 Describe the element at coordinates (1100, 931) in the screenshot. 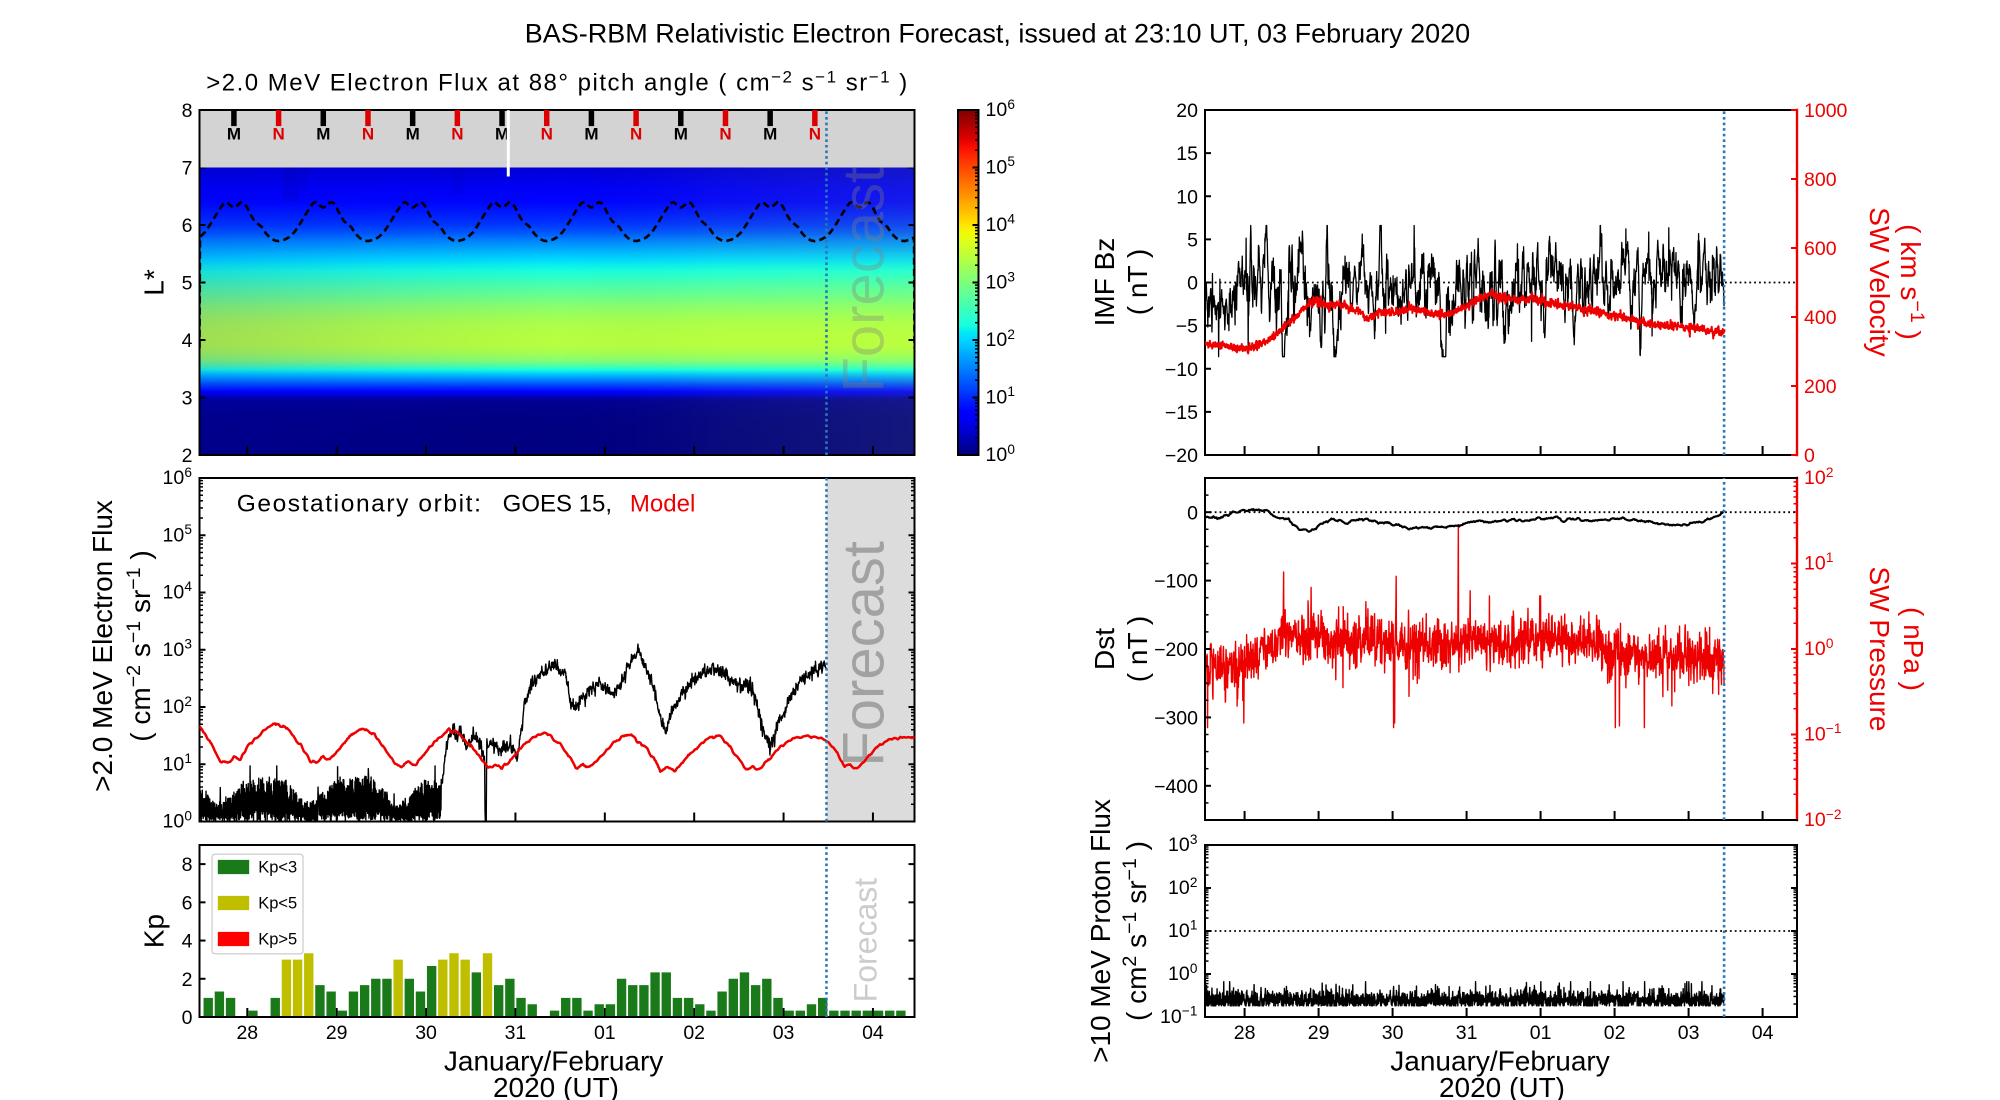

I see `svg-text: >10 MeV Proton Flux` at that location.